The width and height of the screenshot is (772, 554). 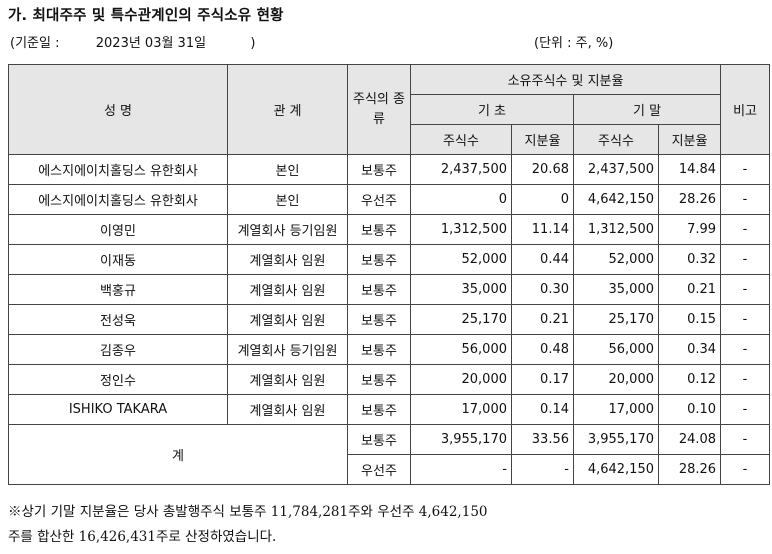 I want to click on cell-end-shares: 17,000, so click(x=616, y=409).